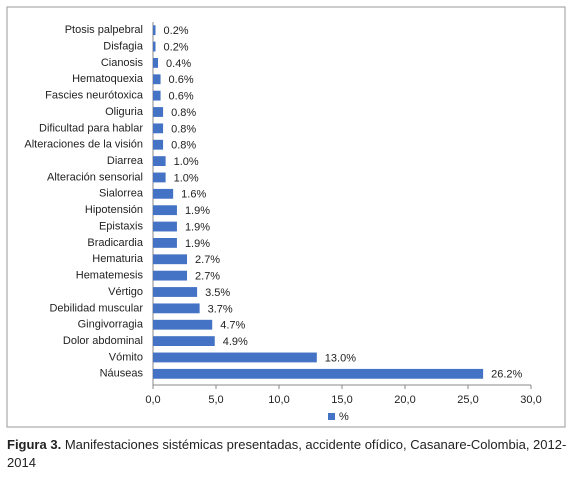 The image size is (575, 477). What do you see at coordinates (278, 400) in the screenshot?
I see `x-tick-label: 10,0` at bounding box center [278, 400].